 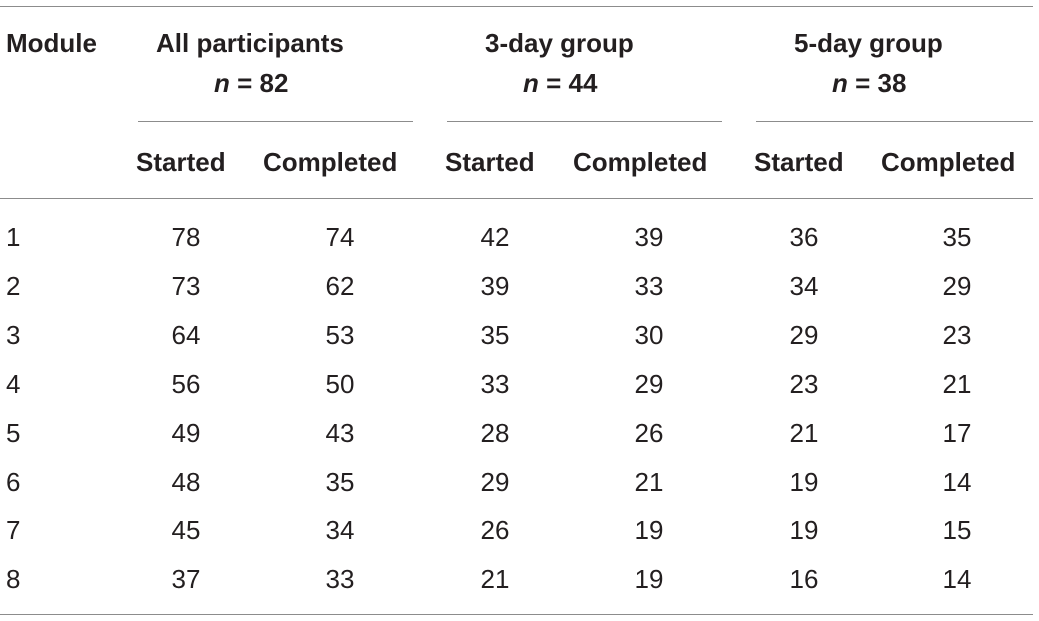 What do you see at coordinates (51, 43) in the screenshot?
I see `module-column-header: Module` at bounding box center [51, 43].